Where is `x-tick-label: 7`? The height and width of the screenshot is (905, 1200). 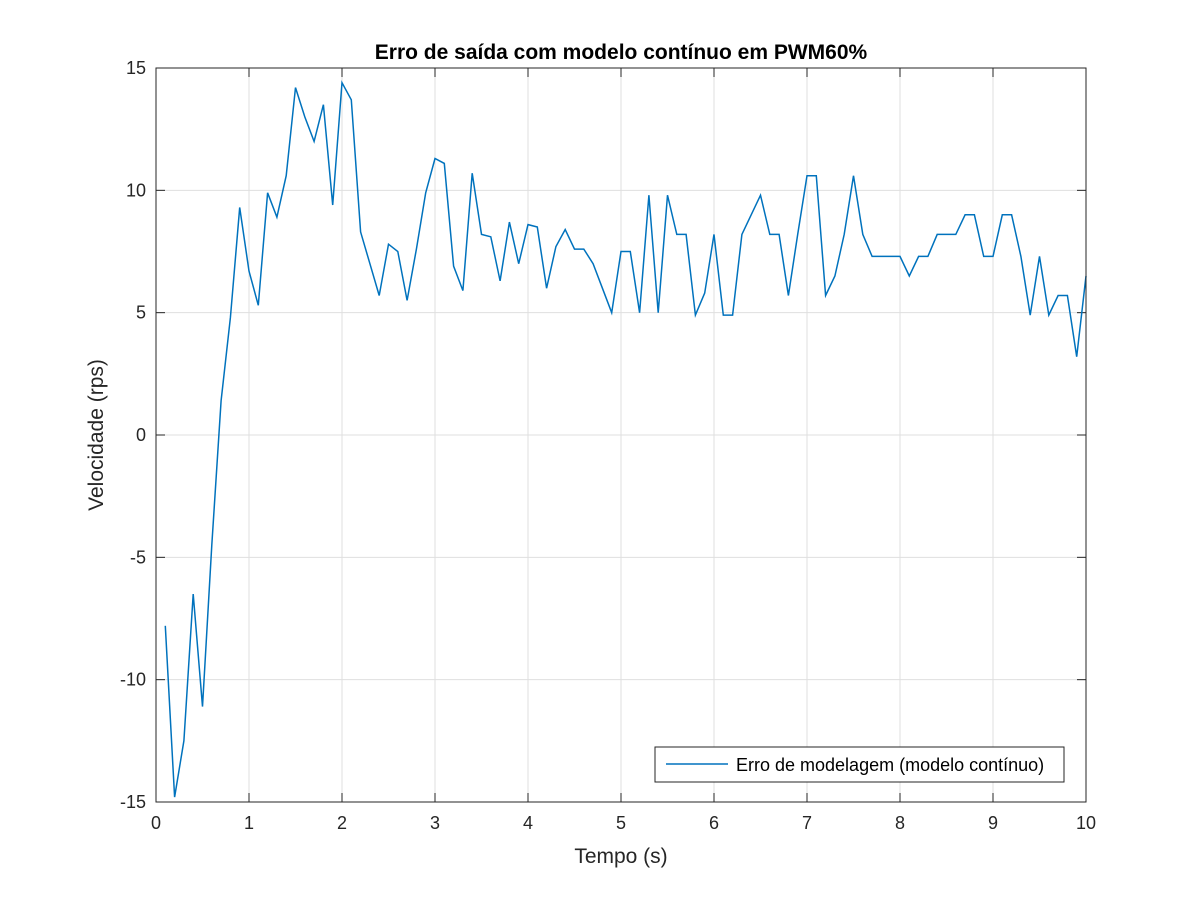
x-tick-label: 7 is located at coordinates (807, 823).